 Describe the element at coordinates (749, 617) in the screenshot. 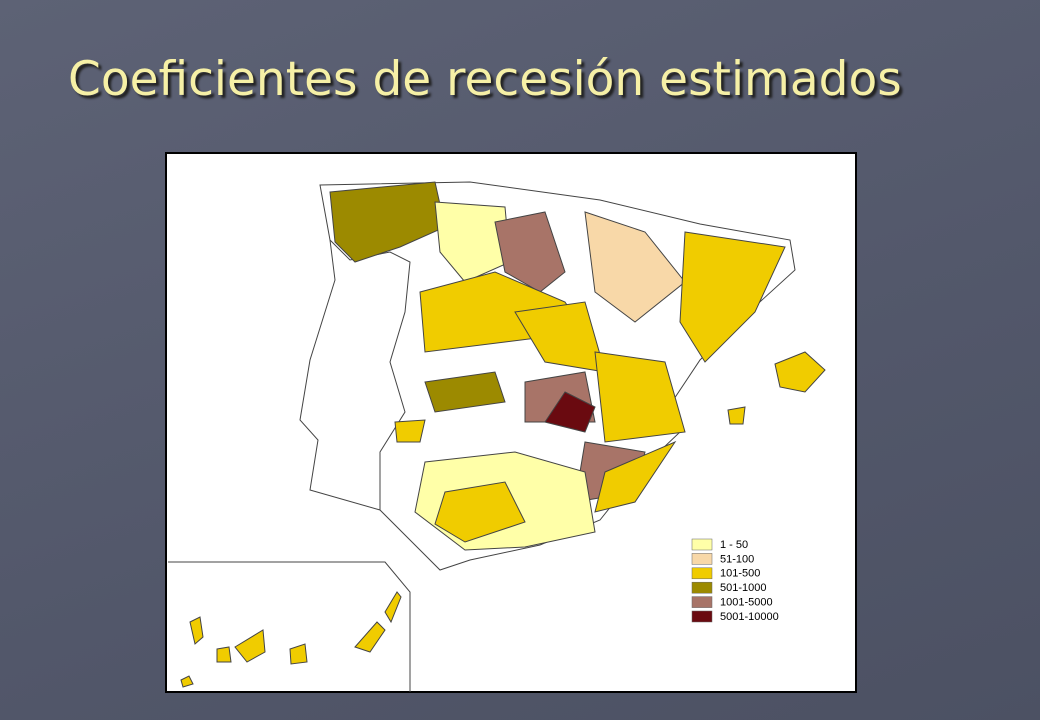

I see `legend-label: 5001-10000` at that location.